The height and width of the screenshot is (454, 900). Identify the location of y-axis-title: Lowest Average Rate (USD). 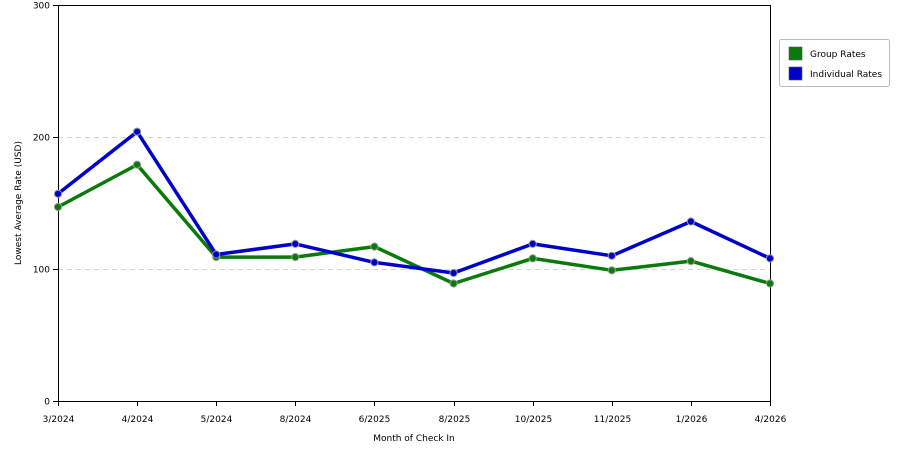
(19, 203).